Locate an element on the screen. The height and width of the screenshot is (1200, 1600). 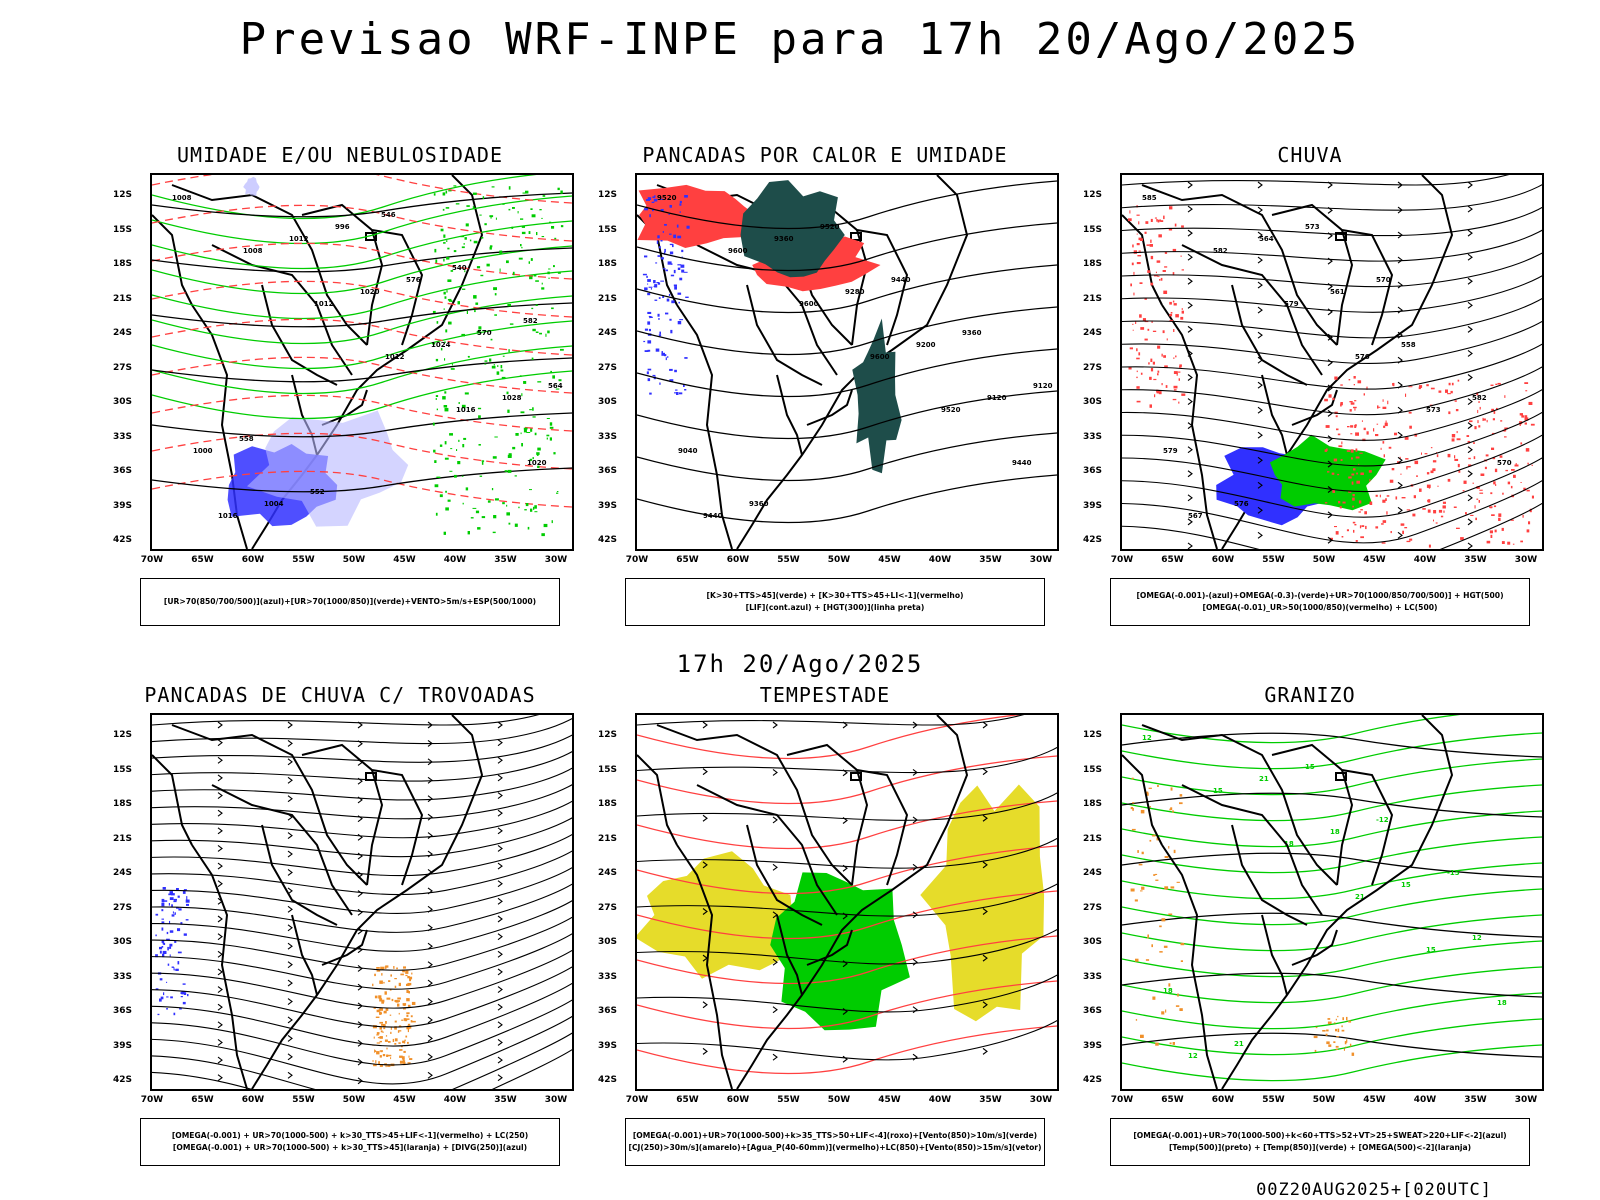
lc250-streamlines is located at coordinates (362, 902).